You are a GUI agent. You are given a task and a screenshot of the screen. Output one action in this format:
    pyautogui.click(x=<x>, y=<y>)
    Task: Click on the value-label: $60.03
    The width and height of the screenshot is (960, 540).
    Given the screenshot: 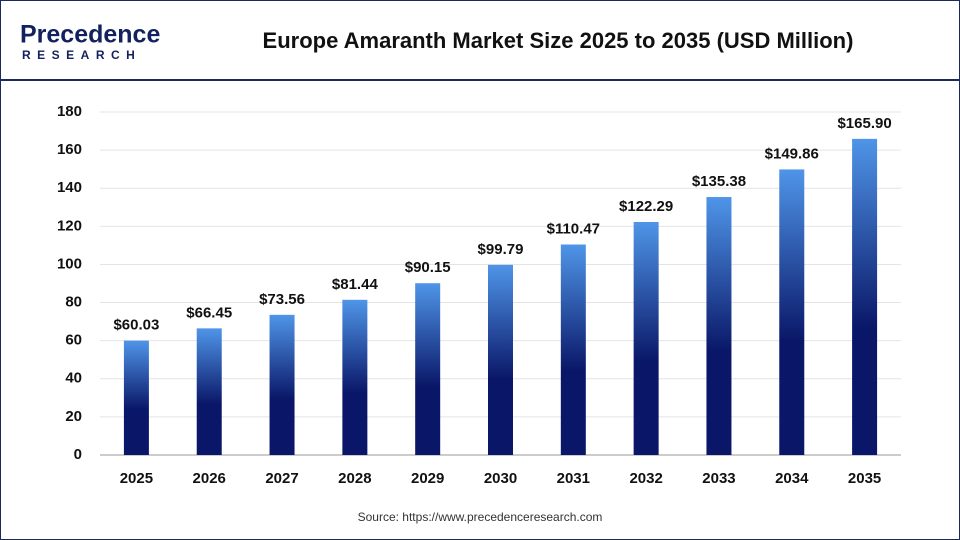 What is the action you would take?
    pyautogui.click(x=136, y=325)
    